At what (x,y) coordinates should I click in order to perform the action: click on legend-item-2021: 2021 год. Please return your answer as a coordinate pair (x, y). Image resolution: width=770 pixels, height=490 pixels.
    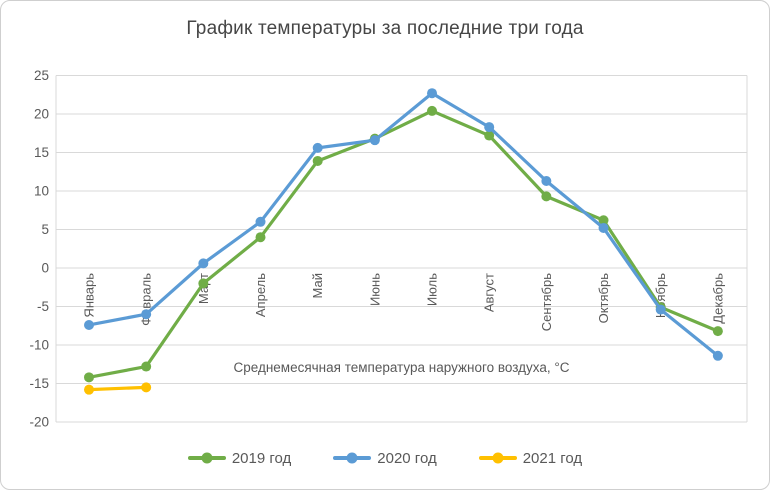
    Looking at the image, I should click on (530, 458).